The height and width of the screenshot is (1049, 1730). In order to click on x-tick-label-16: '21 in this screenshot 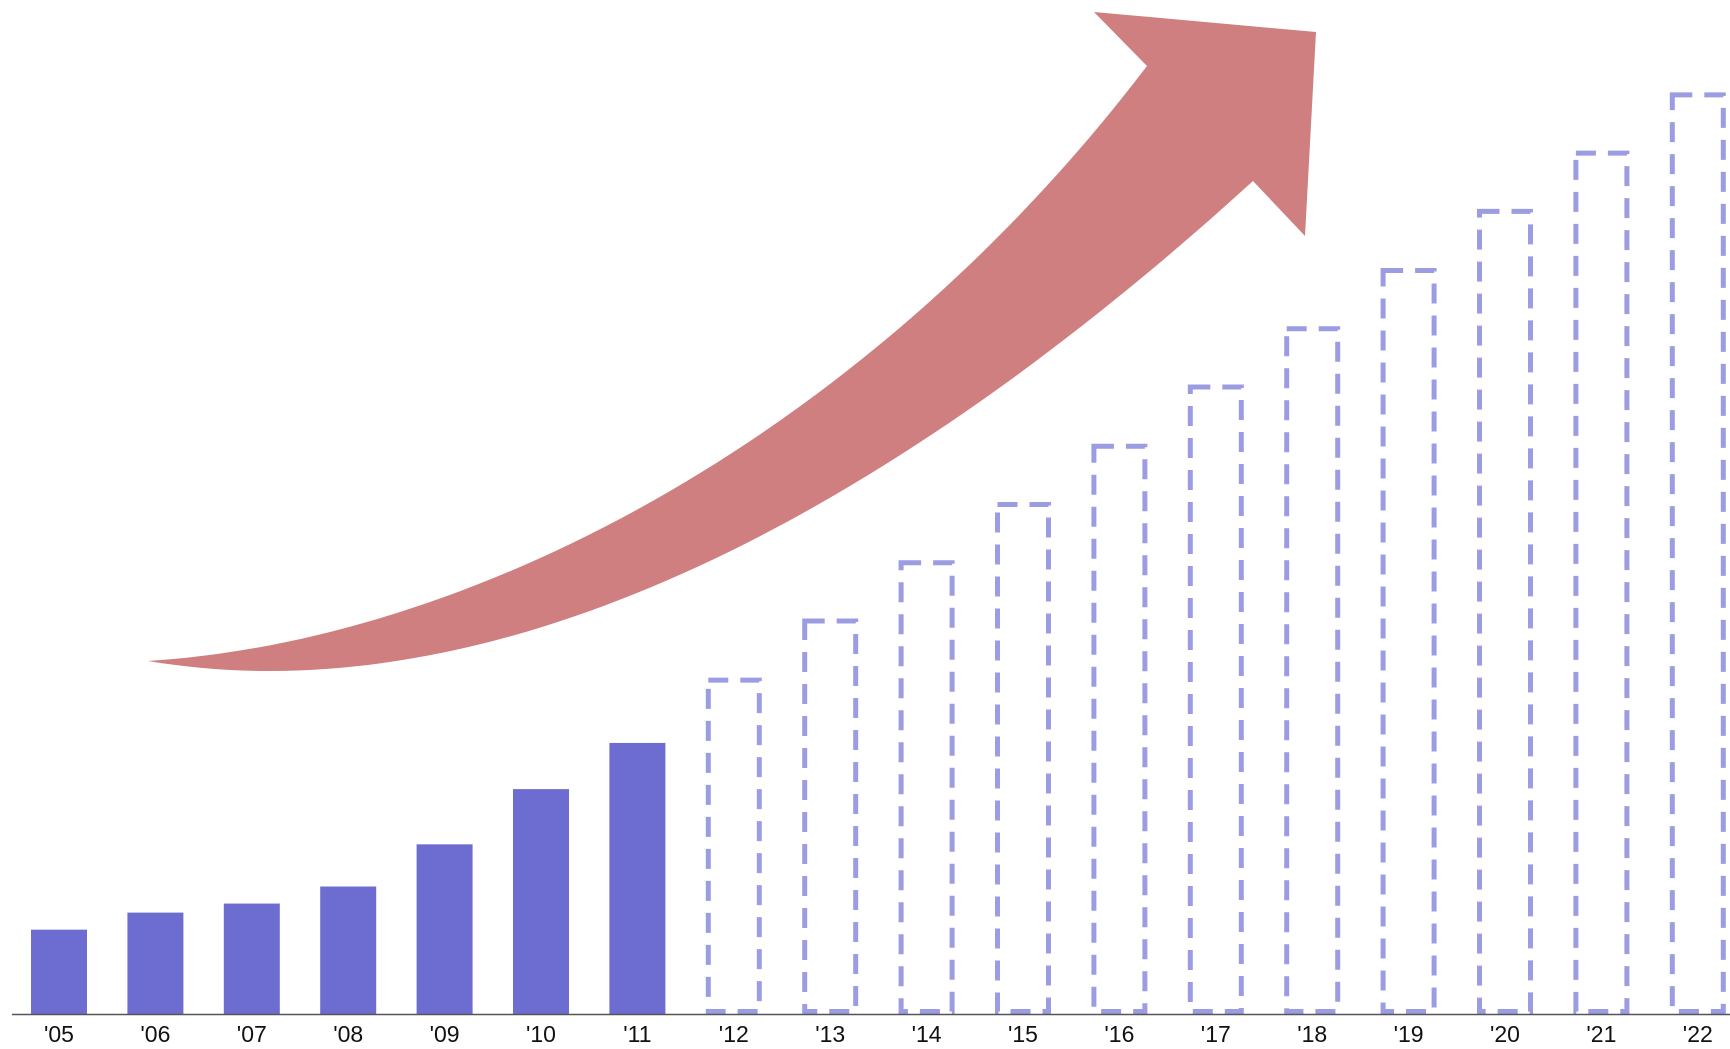, I will do `click(1601, 1034)`.